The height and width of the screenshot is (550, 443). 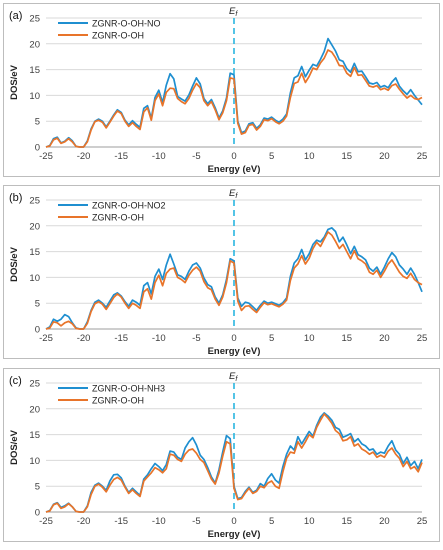 I want to click on legend-label: ZGNR-O-OH-NH3, so click(x=128, y=389).